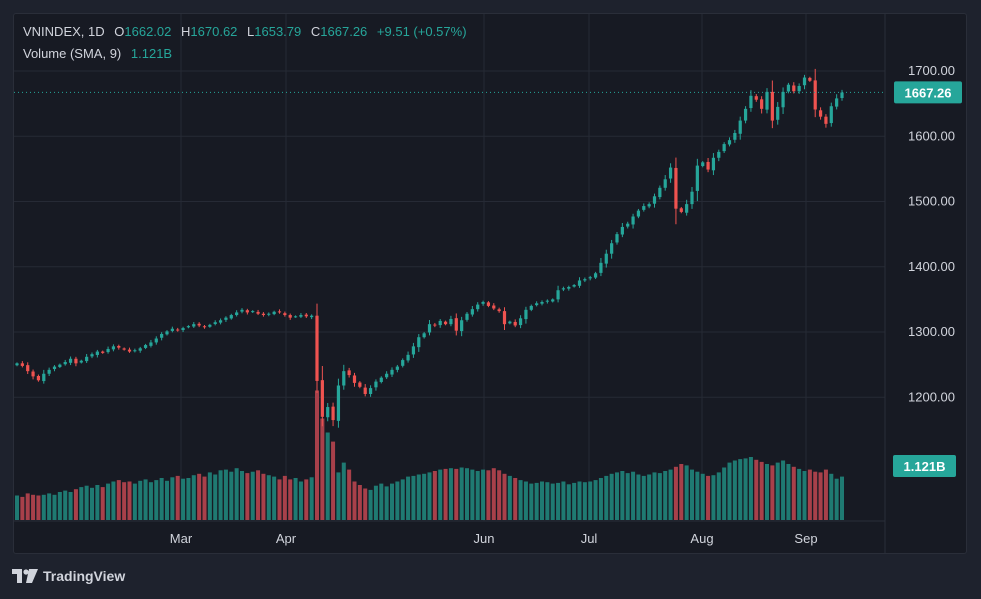 This screenshot has height=599, width=981. Describe the element at coordinates (181, 538) in the screenshot. I see `x-tick-label: Mar` at that location.